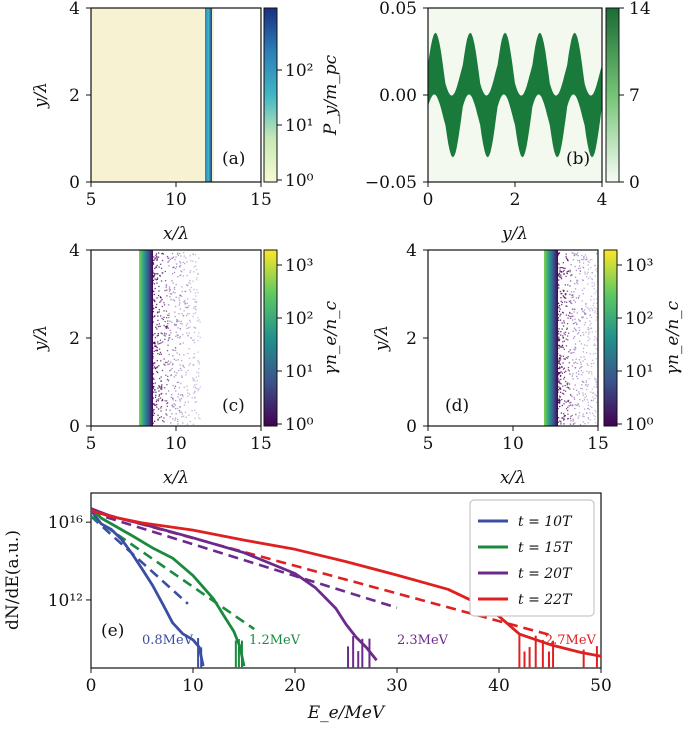 The image size is (700, 736). What do you see at coordinates (74, 183) in the screenshot?
I see `panel-a-ytick-label: 0` at bounding box center [74, 183].